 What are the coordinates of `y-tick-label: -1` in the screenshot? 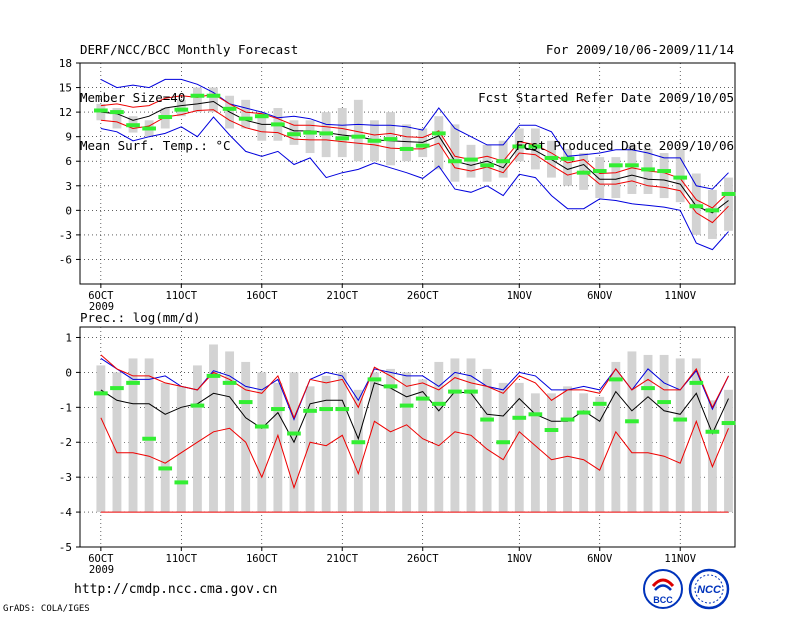 It's located at (65, 407).